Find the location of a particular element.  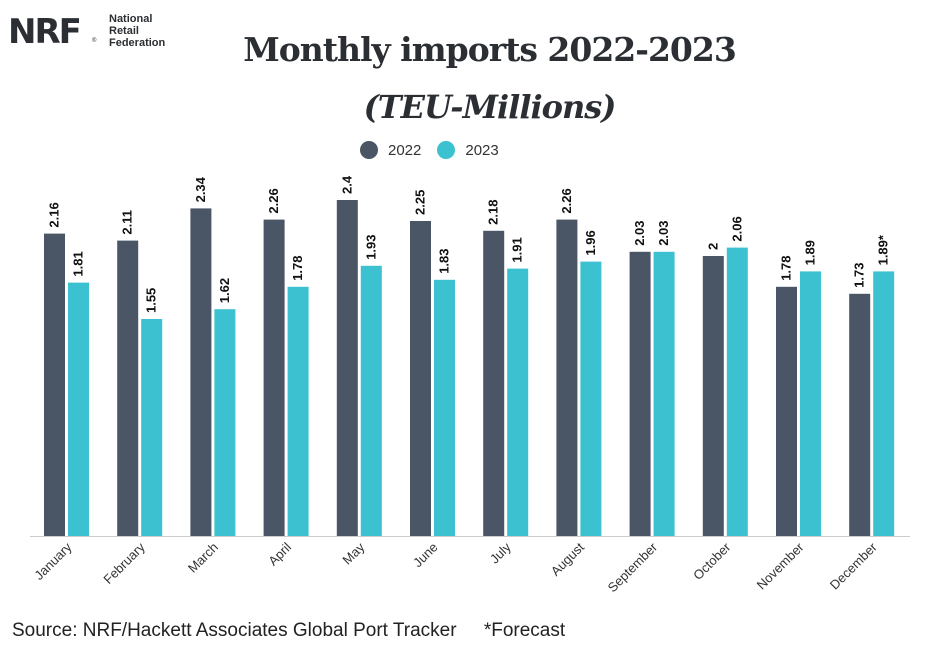

chart-legend: 2022 2023 is located at coordinates (437, 150).